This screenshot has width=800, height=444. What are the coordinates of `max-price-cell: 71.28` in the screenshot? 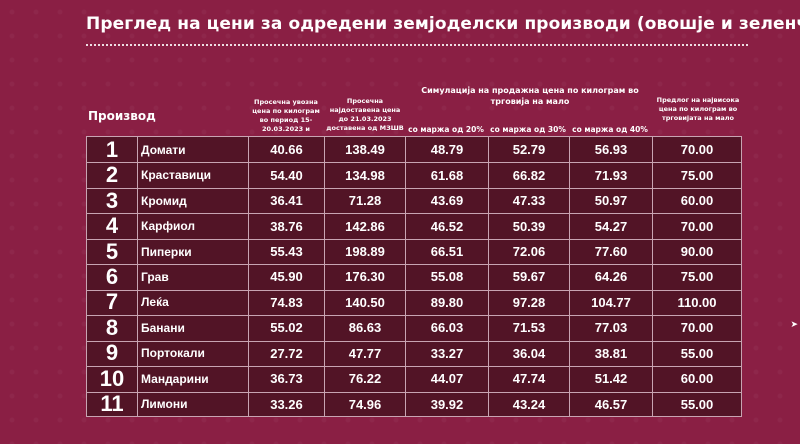 It's located at (365, 201).